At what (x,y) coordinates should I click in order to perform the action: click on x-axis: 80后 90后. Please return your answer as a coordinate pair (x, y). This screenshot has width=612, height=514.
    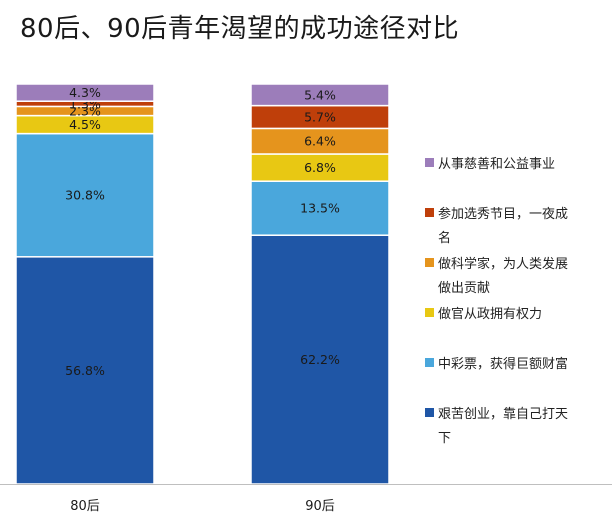
    Looking at the image, I should click on (306, 499).